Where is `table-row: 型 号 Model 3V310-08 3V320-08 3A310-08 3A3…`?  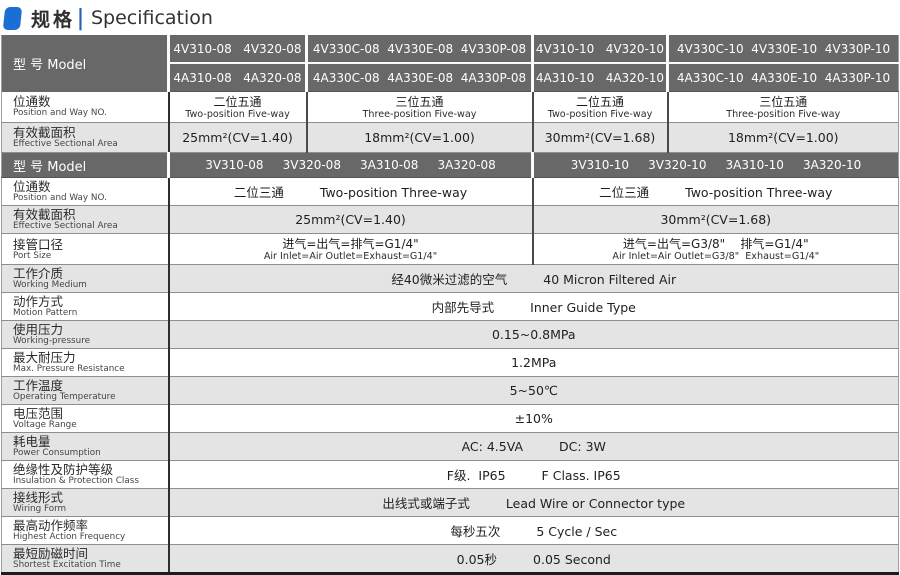
table-row: 型 号 Model 3V310-08 3V320-08 3A310-08 3A3… is located at coordinates (450, 165).